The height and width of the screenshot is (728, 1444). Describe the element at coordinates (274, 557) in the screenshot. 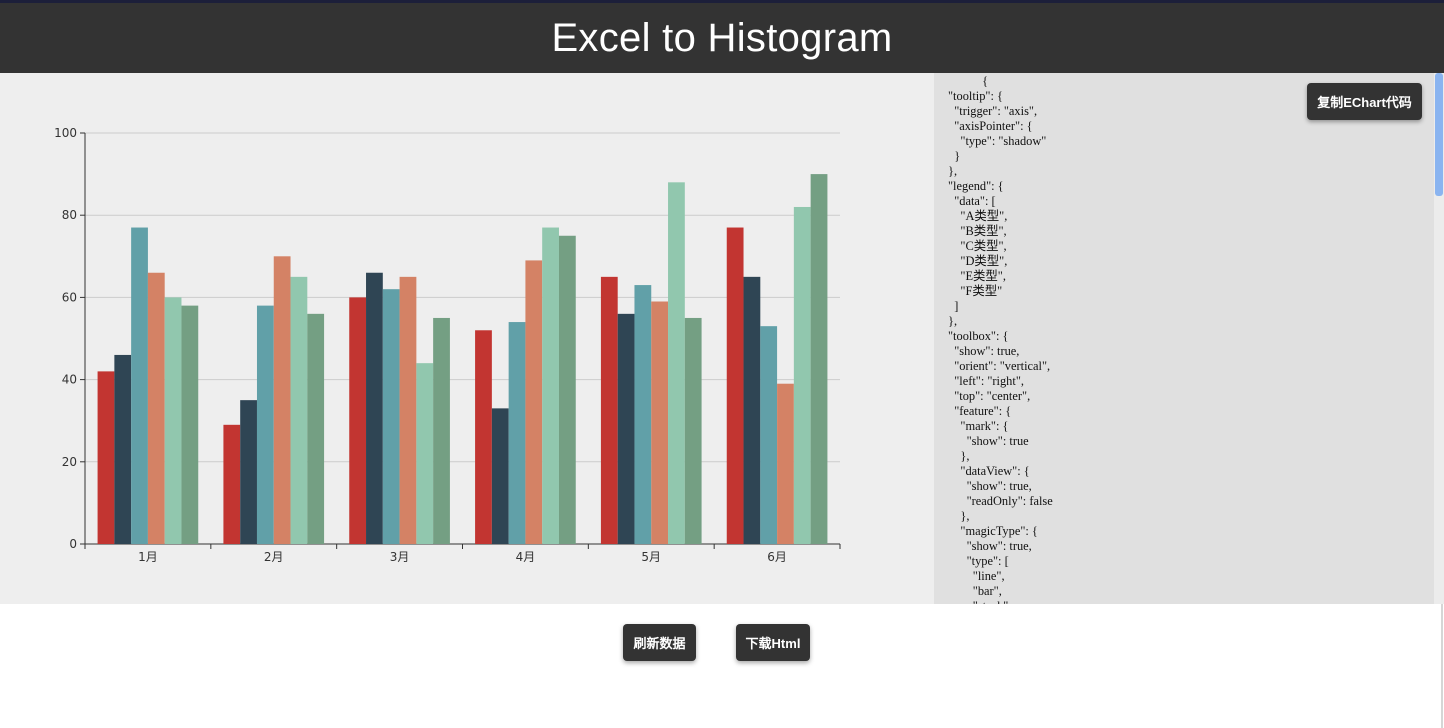

I see `x-tick-label: 2月` at that location.